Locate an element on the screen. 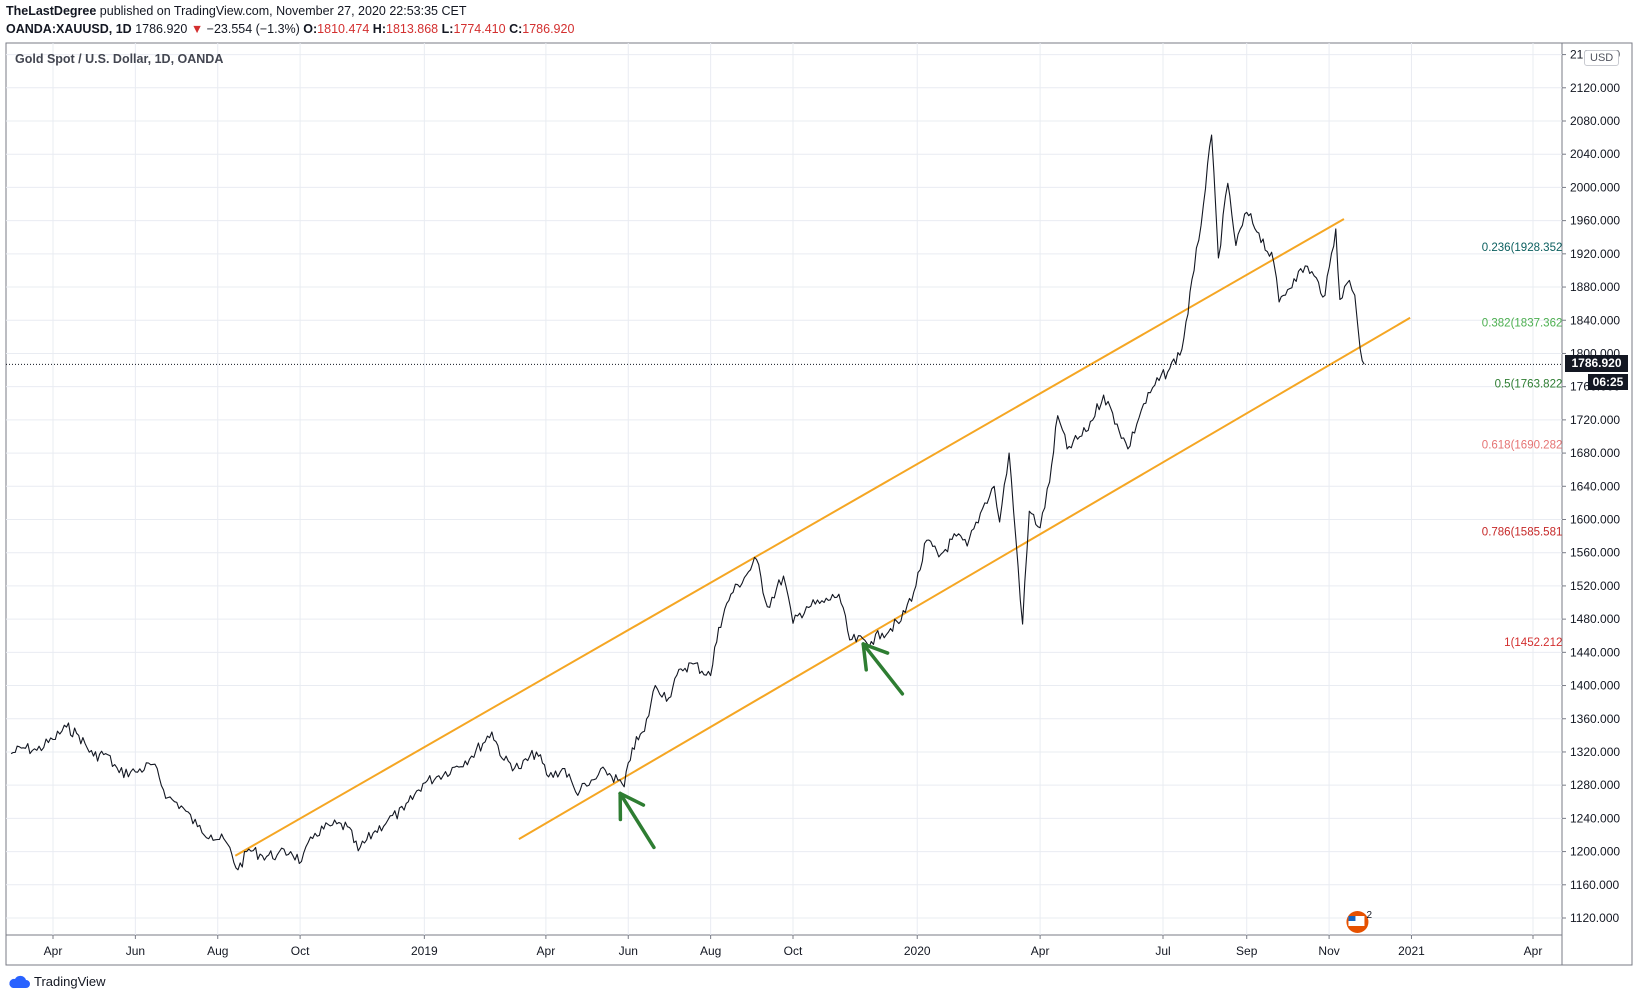  y-tick-label: 2000.000 is located at coordinates (1595, 187).